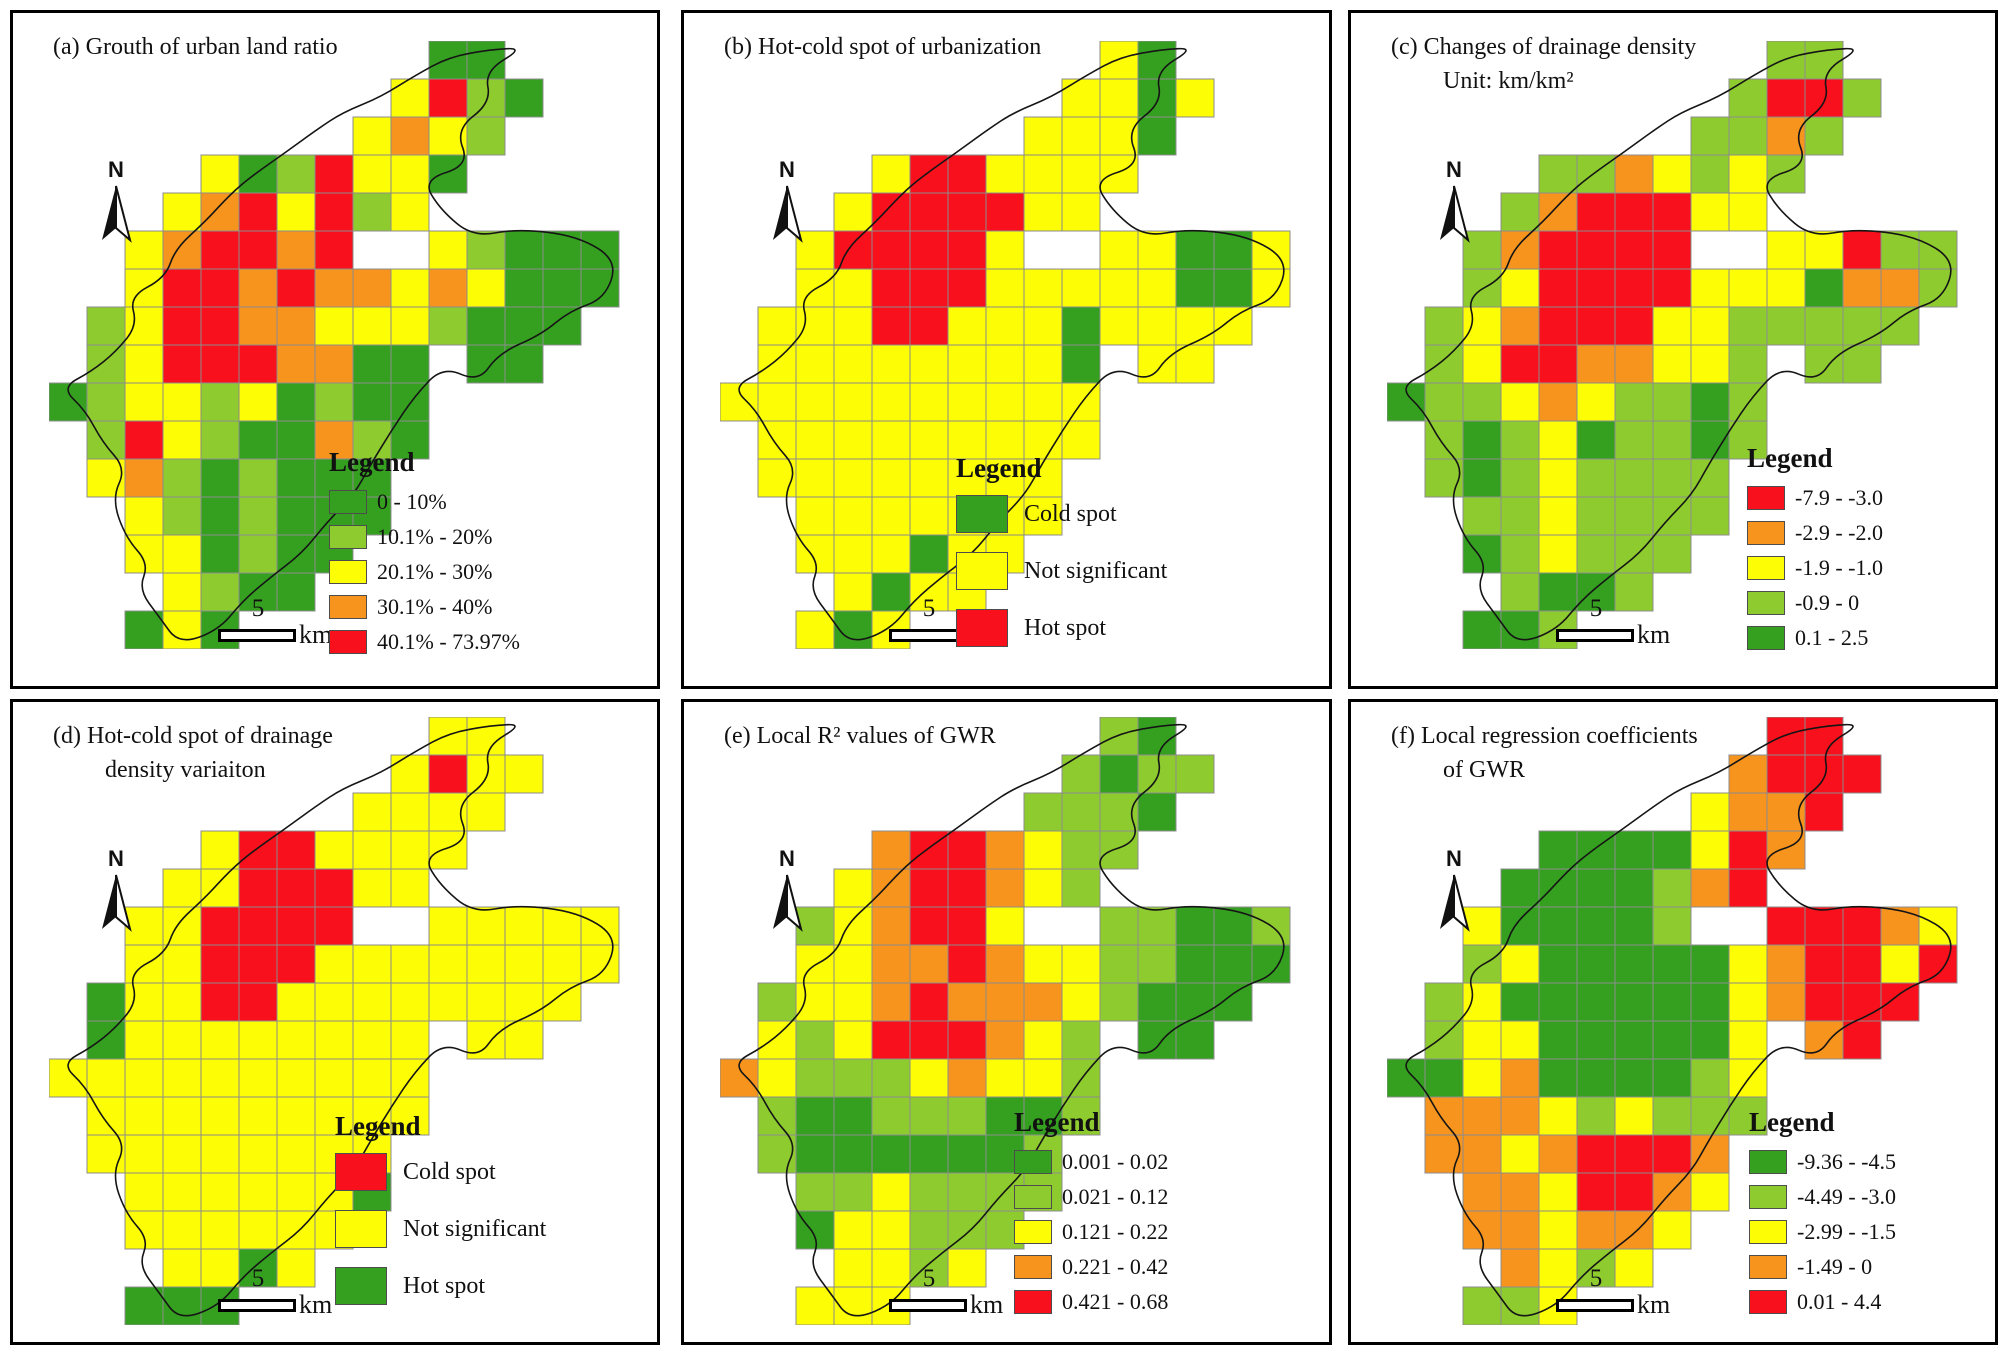  Describe the element at coordinates (1115, 1301) in the screenshot. I see `legend-item-label: 0.421 - 0.68` at that location.